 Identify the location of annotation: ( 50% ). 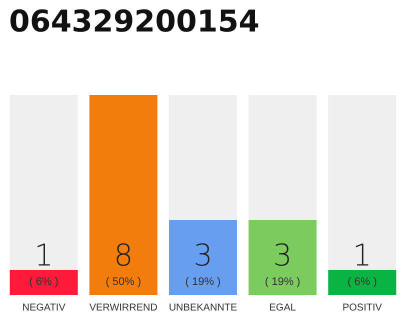
(124, 282).